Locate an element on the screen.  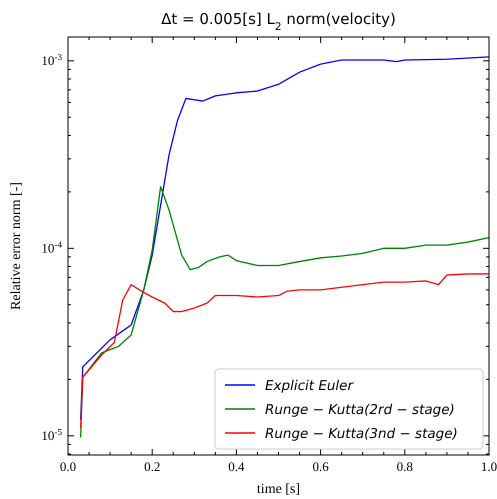
legend-label: Runge − Kutta(2rd − stage) is located at coordinates (360, 410).